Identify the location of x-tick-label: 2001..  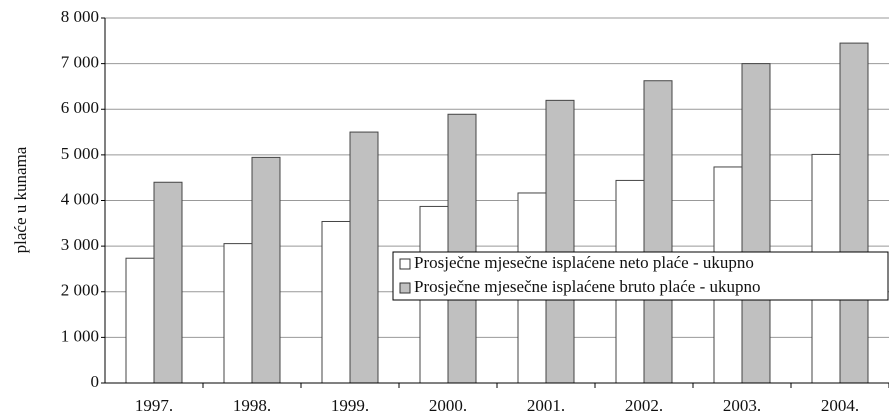
(546, 405).